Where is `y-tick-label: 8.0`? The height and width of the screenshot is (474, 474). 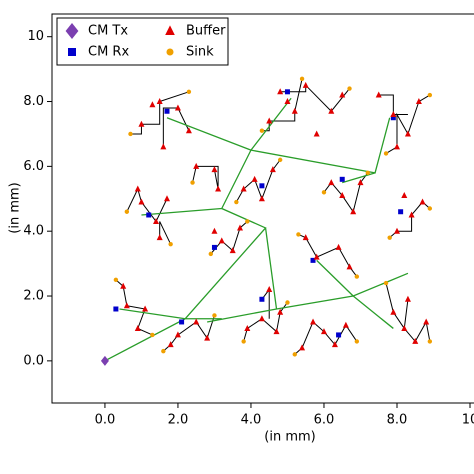
y-tick-label: 8.0 is located at coordinates (33, 101).